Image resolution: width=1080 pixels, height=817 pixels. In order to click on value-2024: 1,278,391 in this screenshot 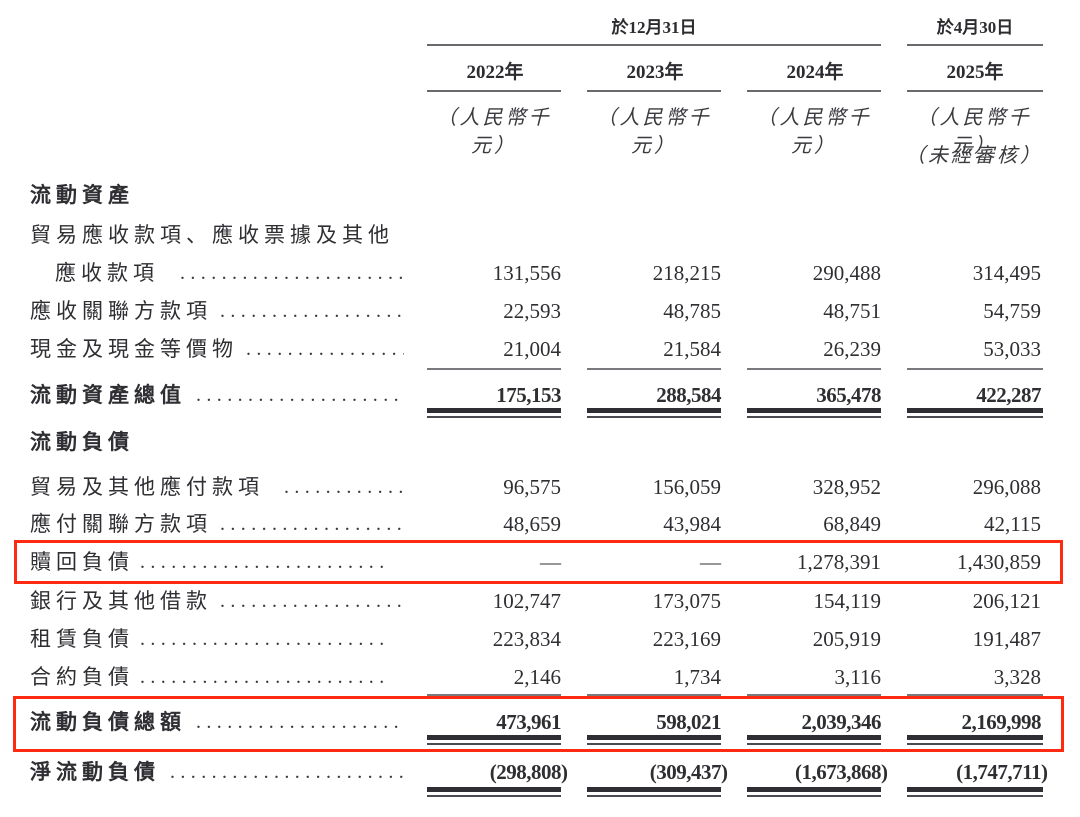, I will do `click(839, 562)`.